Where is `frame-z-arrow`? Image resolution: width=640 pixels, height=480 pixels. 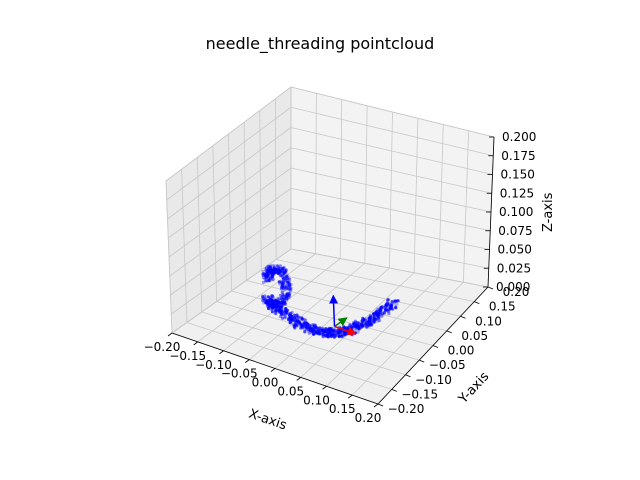
frame-z-arrow is located at coordinates (334, 310).